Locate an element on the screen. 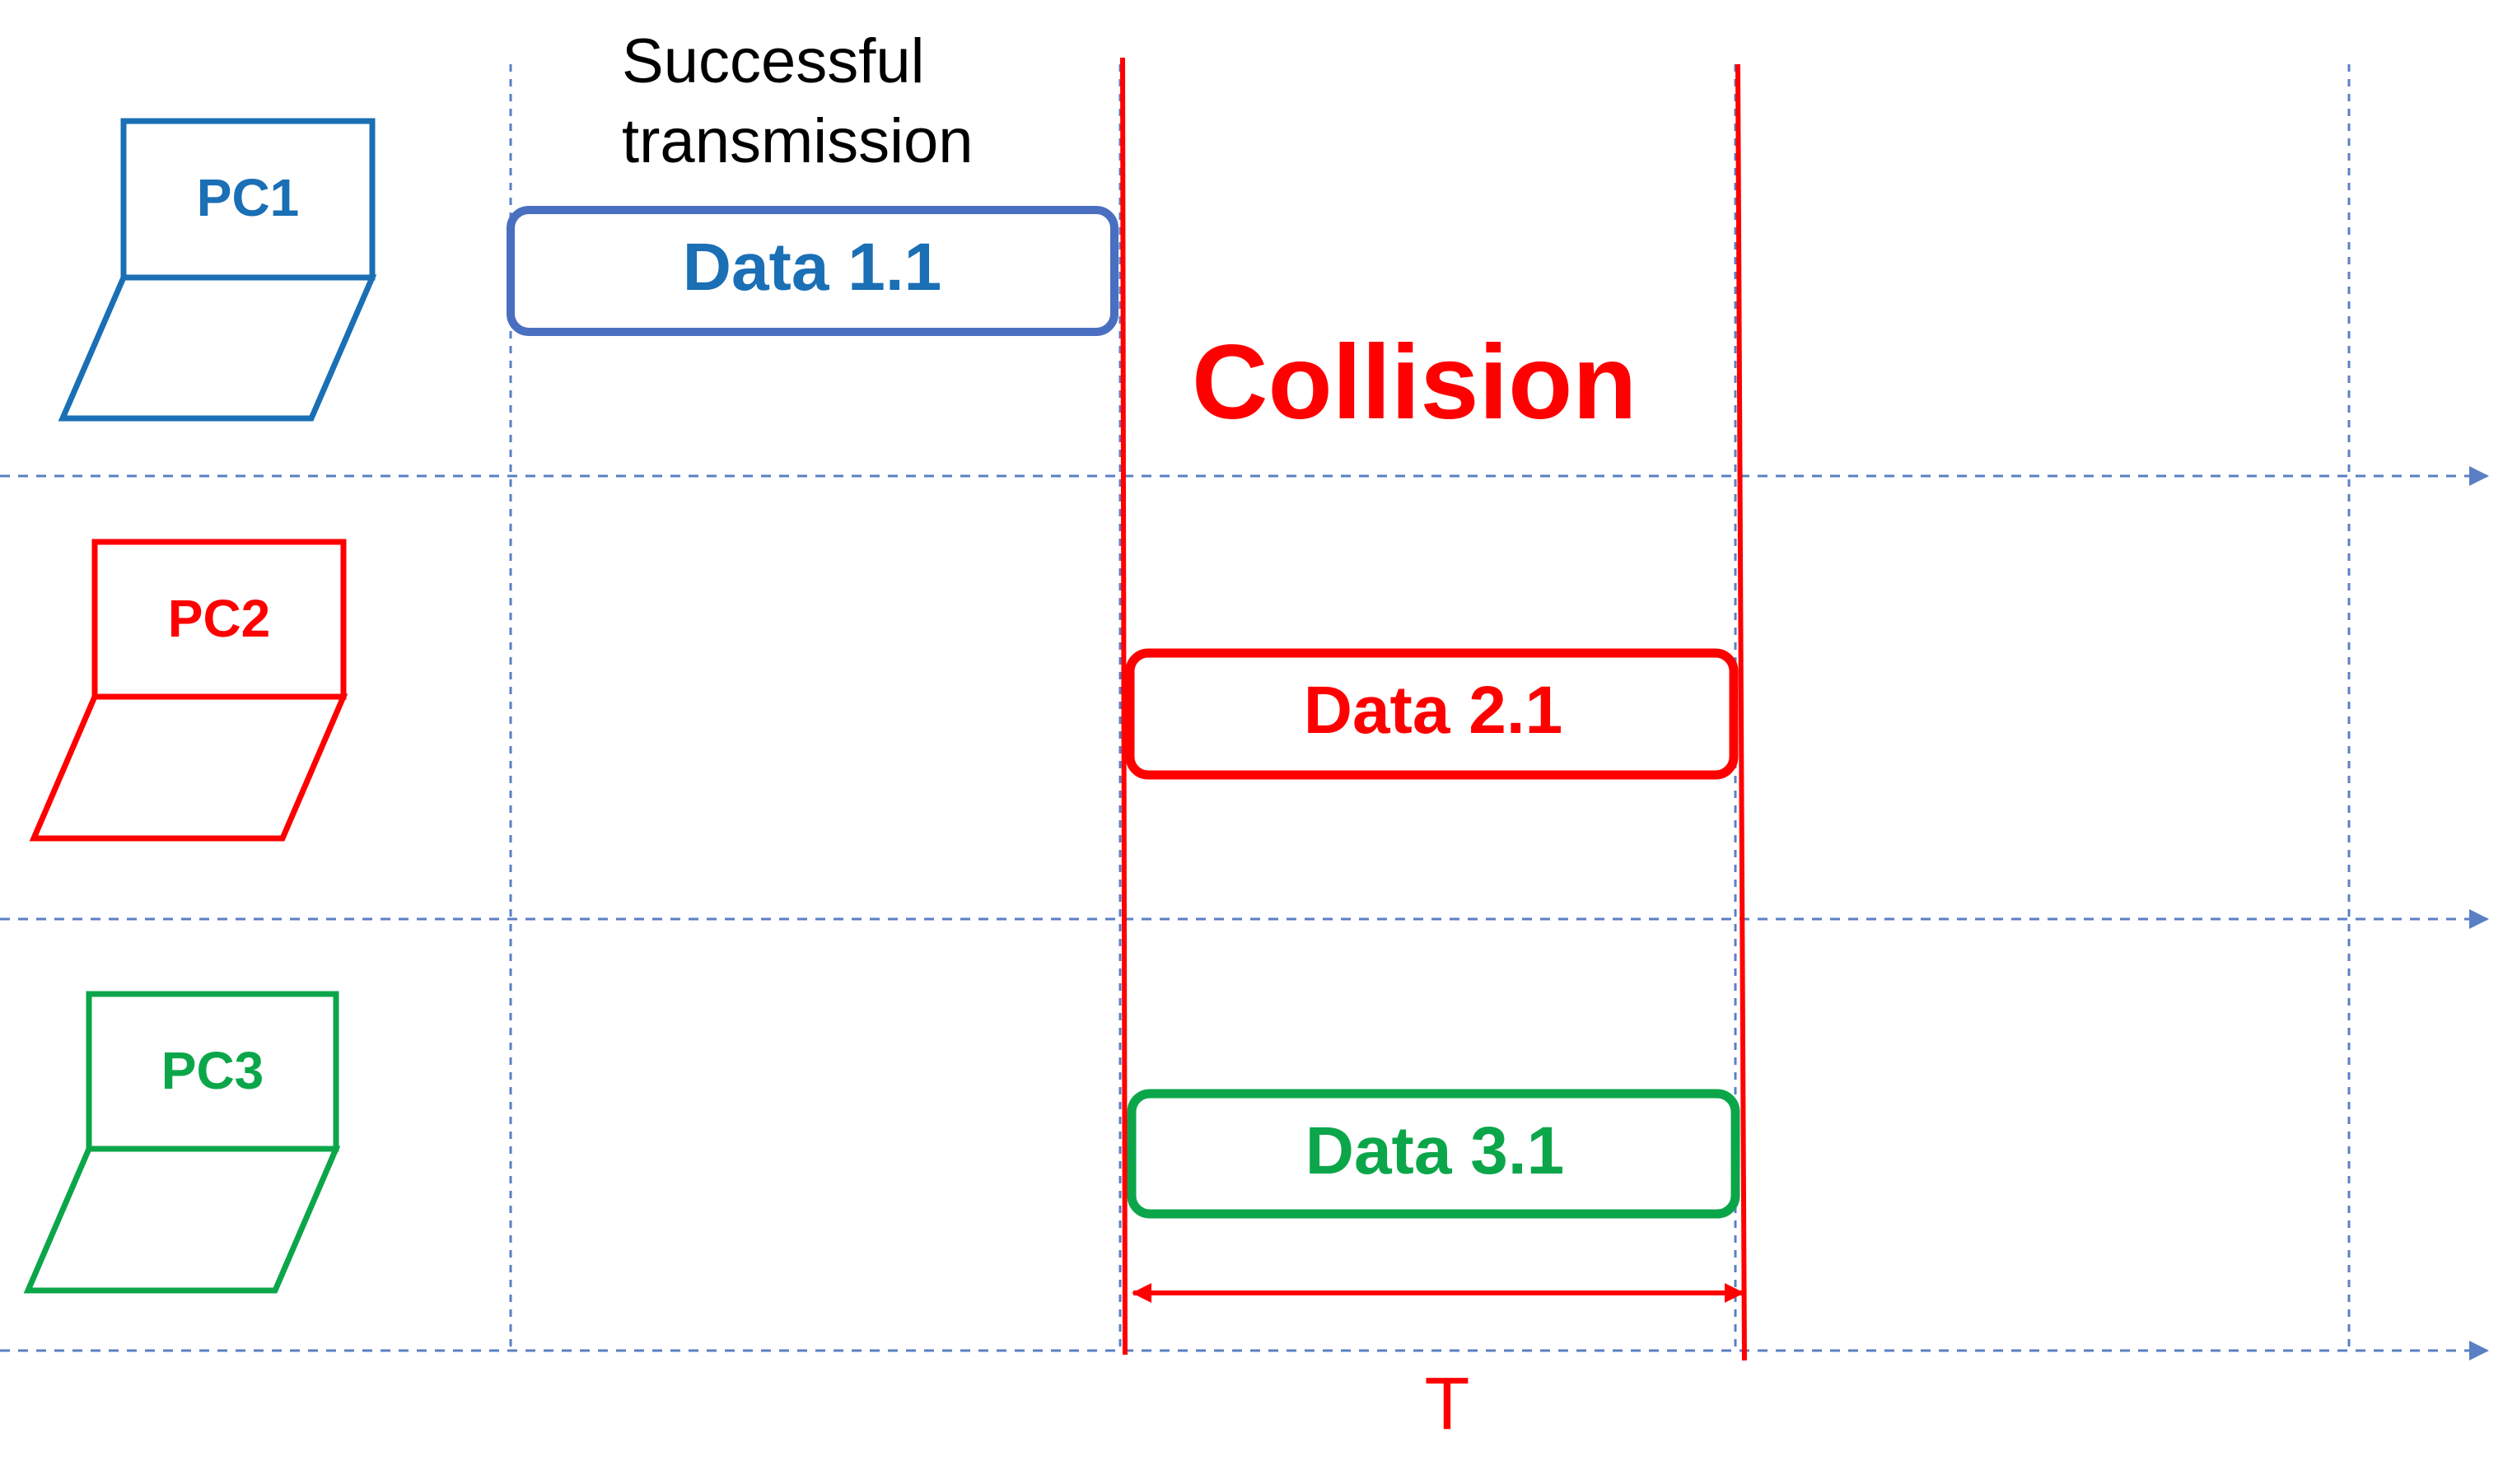 The image size is (2503, 1484). pc3-label: PC3 is located at coordinates (212, 1070).